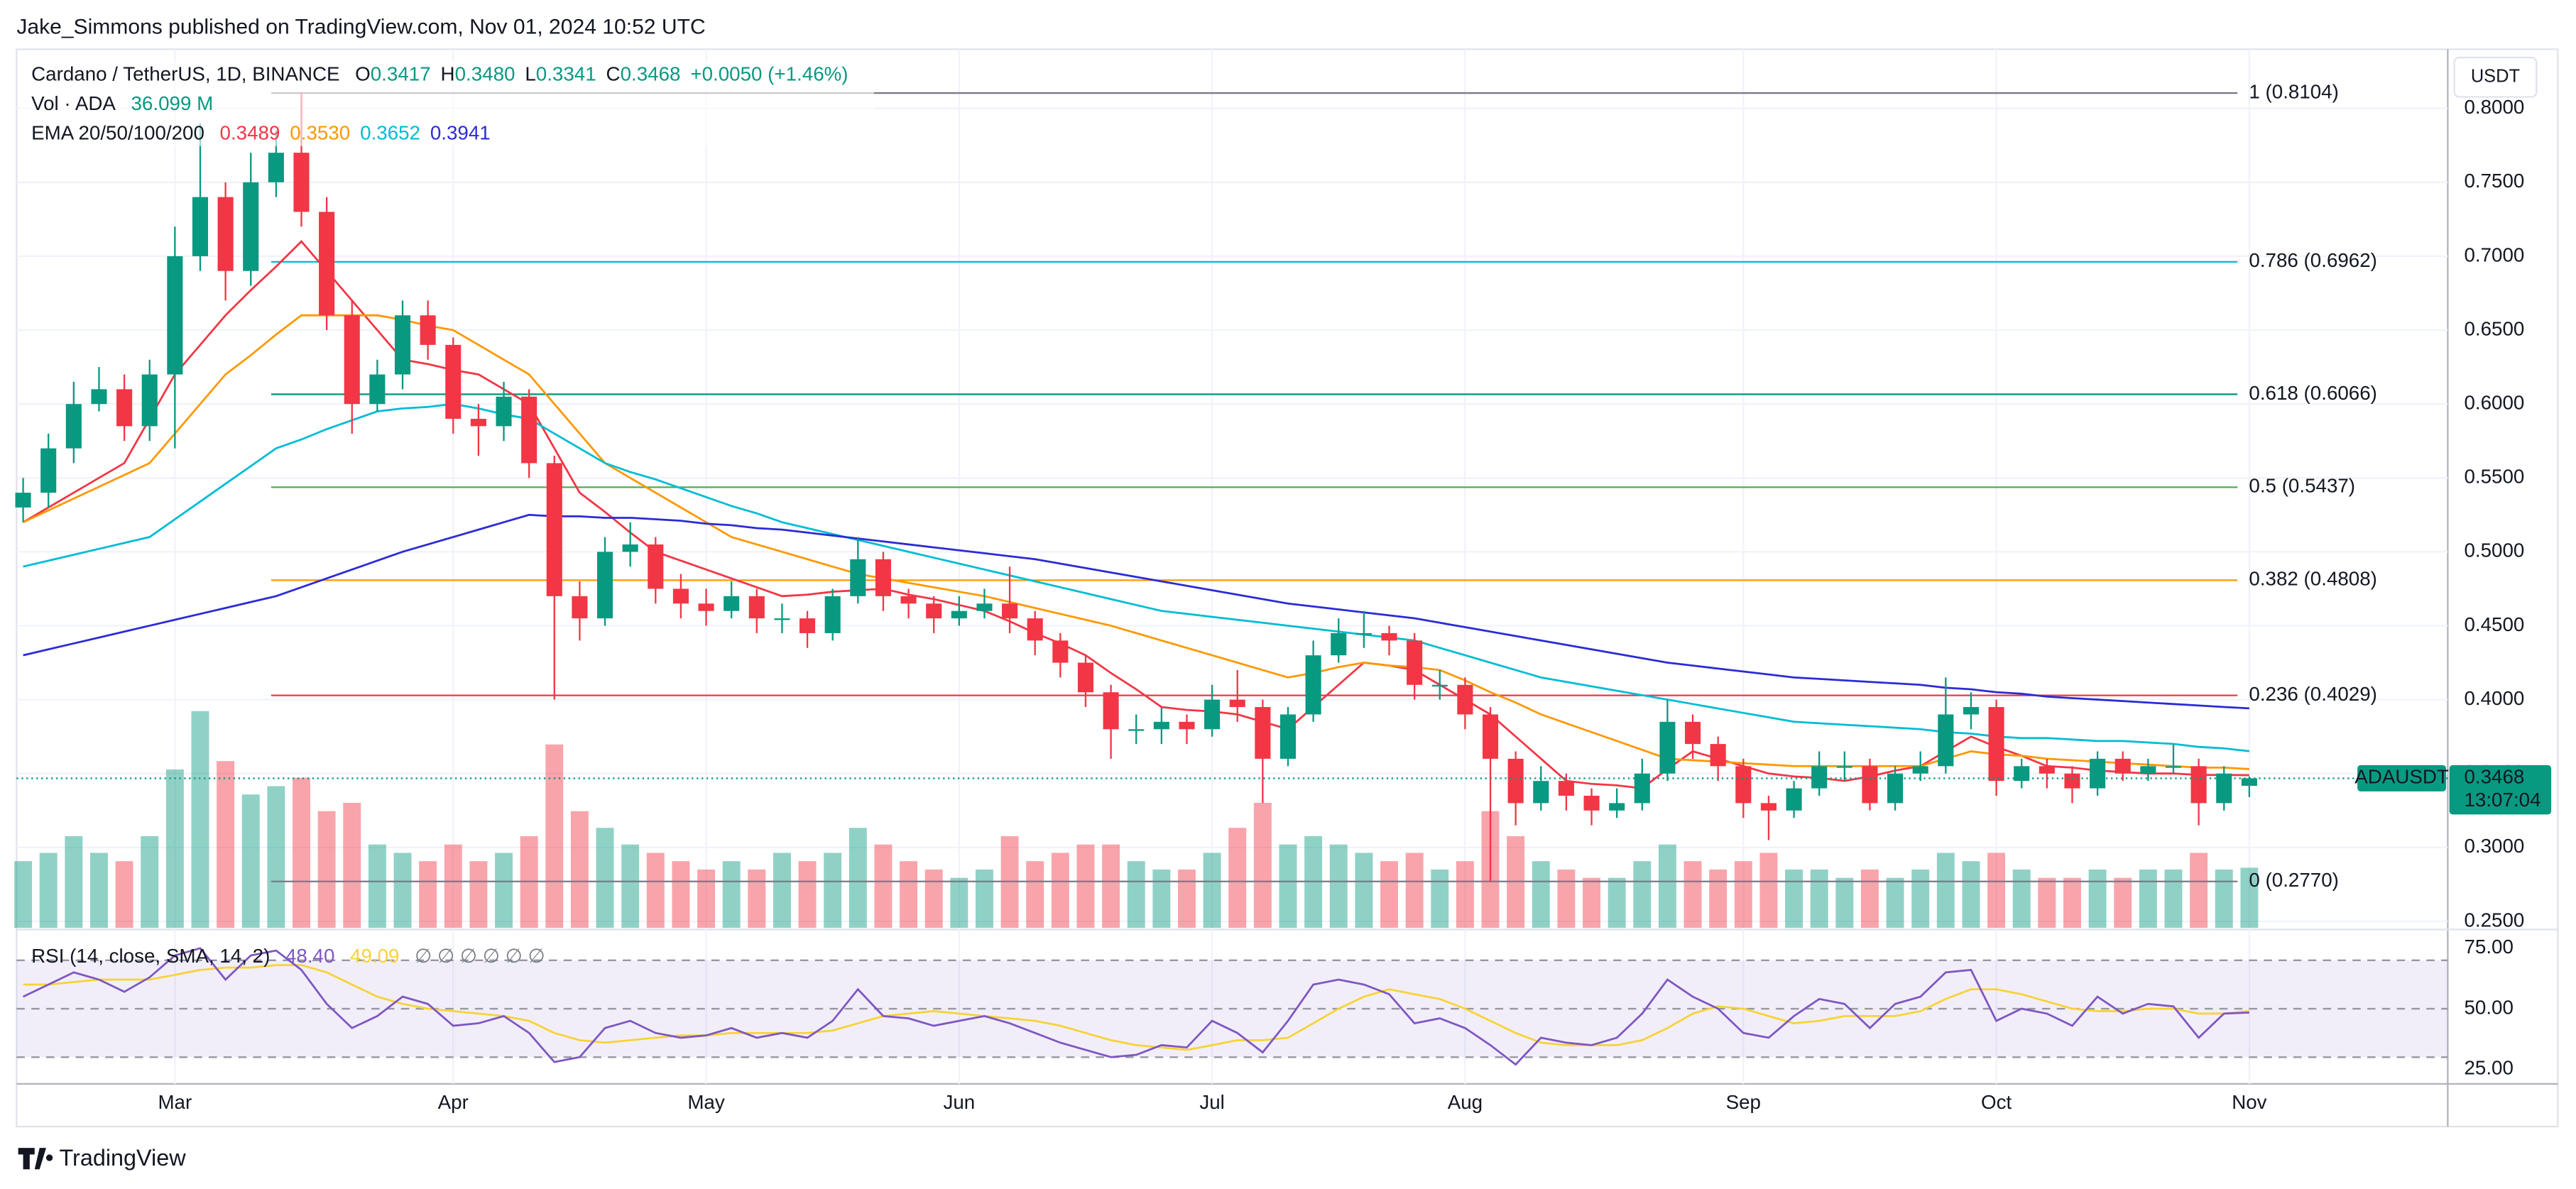 This screenshot has height=1189, width=2576. What do you see at coordinates (320, 133) in the screenshot?
I see `ema-value: 0.3530` at bounding box center [320, 133].